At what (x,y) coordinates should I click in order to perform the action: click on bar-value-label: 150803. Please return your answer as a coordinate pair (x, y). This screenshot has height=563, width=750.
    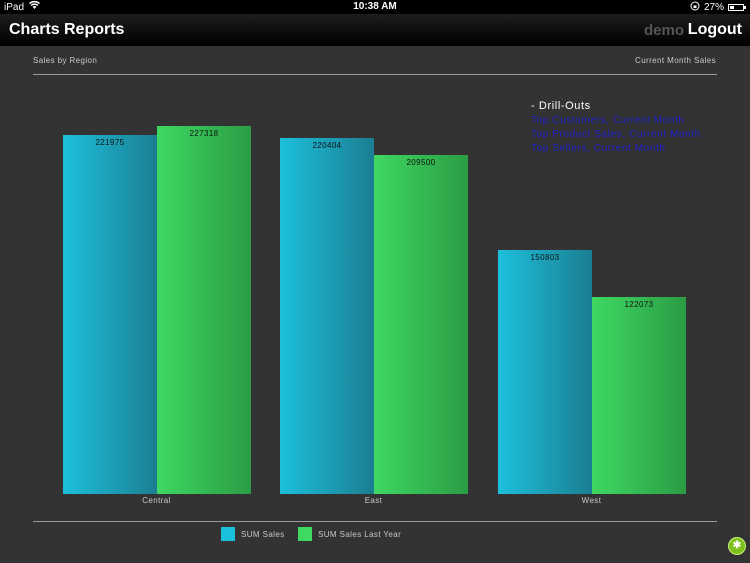
    Looking at the image, I should click on (545, 258).